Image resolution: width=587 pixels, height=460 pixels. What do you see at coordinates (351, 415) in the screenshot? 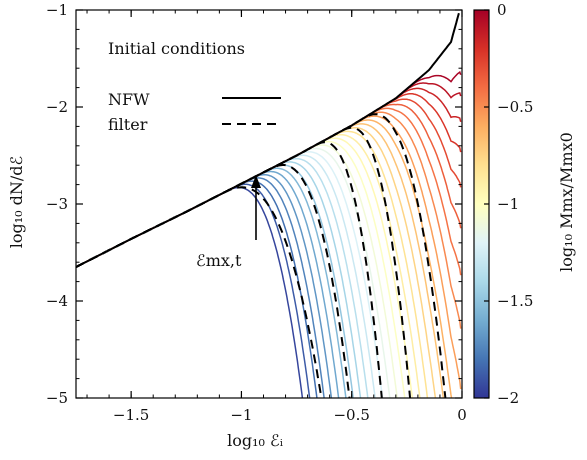
I see `x-tick-label: −0.5` at bounding box center [351, 415].